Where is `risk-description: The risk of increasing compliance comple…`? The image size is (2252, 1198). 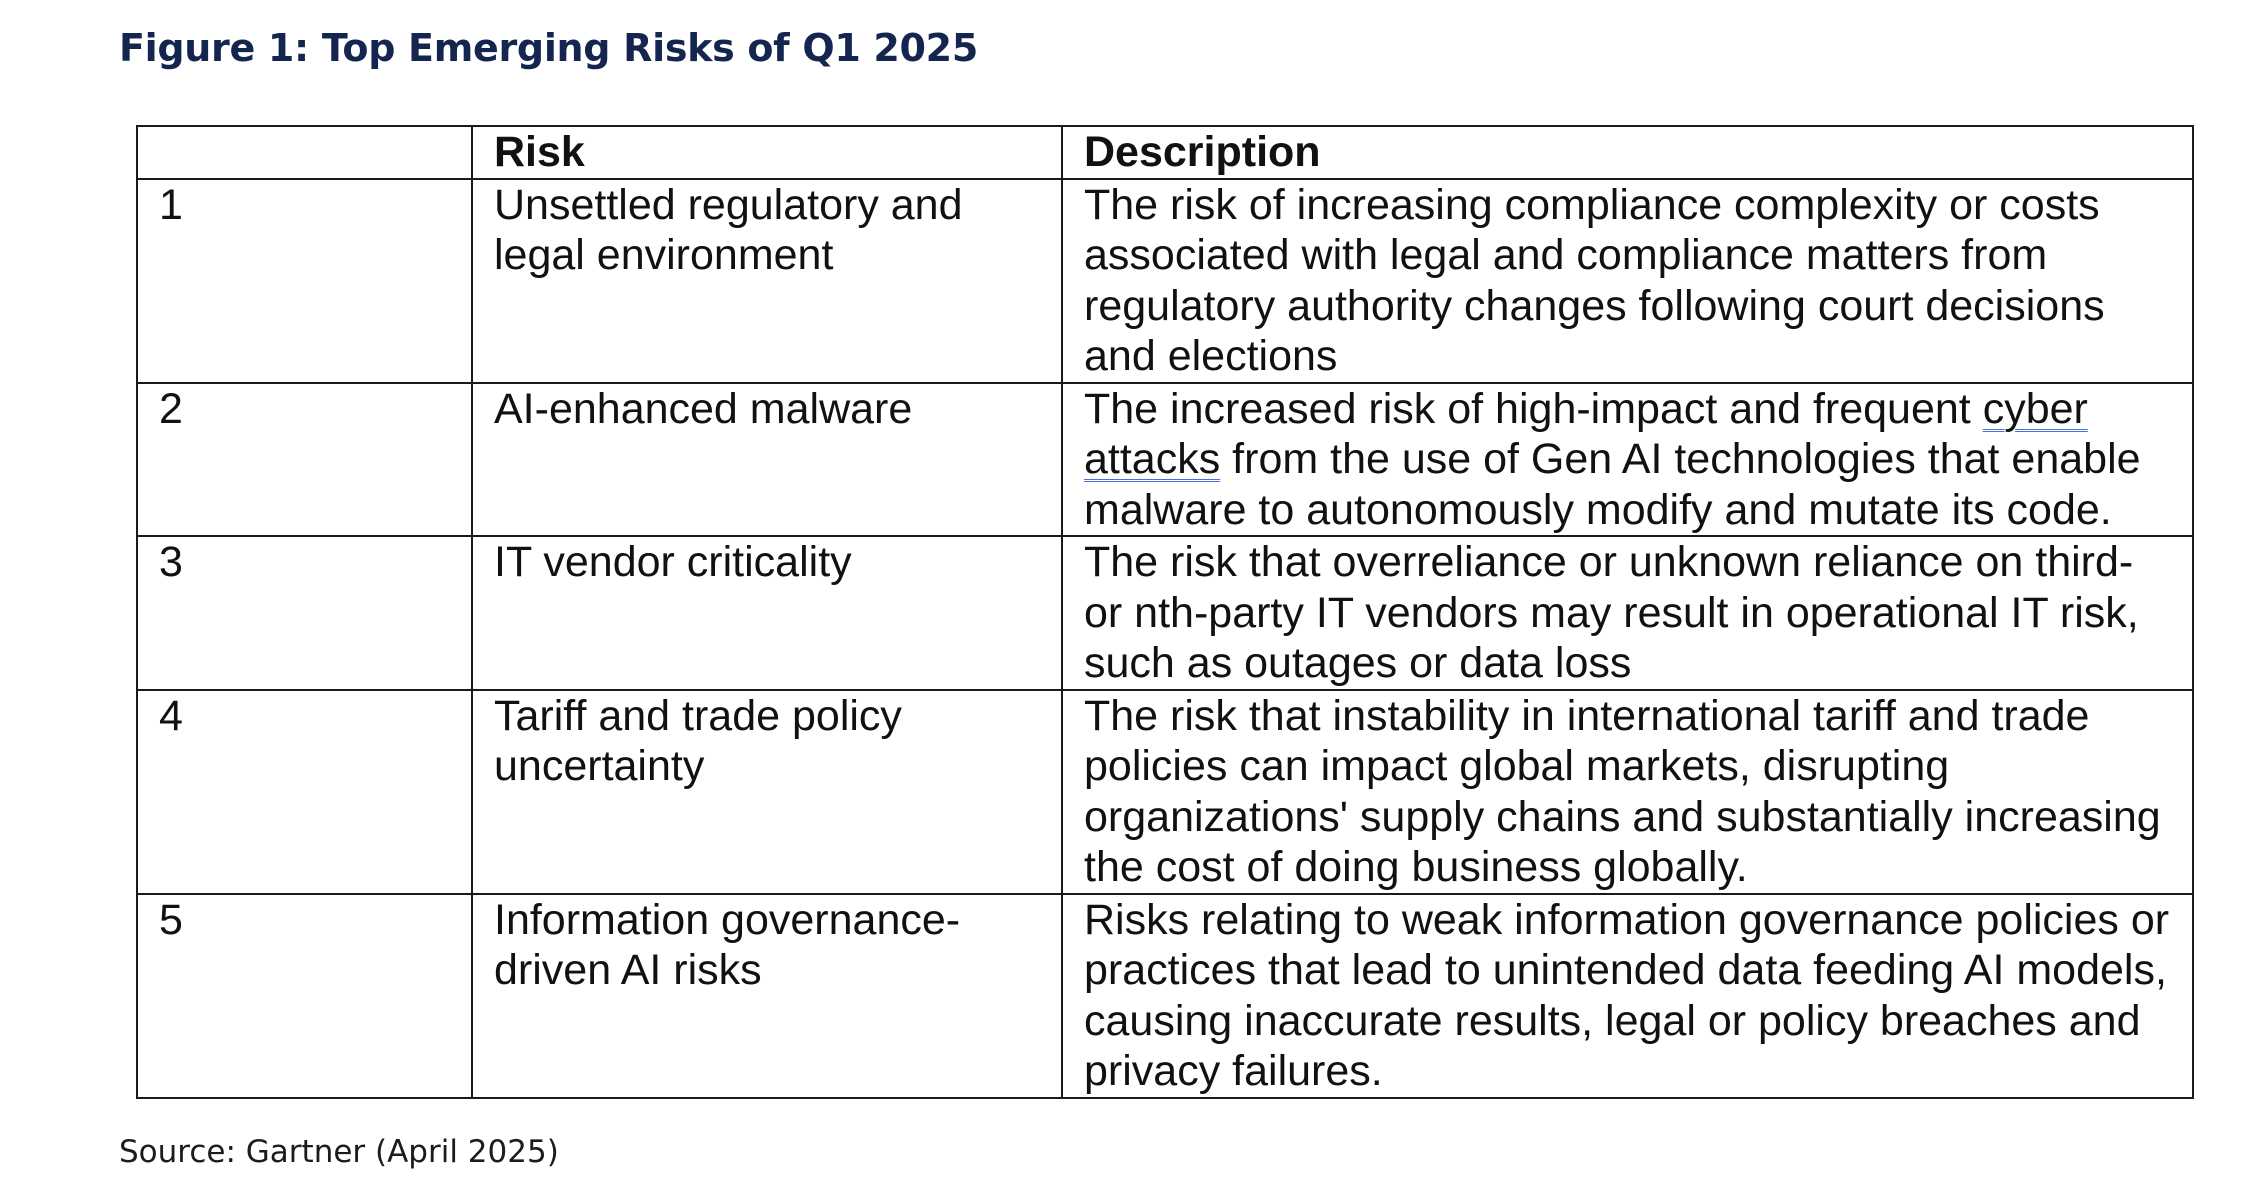 risk-description: The risk of increasing compliance comple… is located at coordinates (1627, 280).